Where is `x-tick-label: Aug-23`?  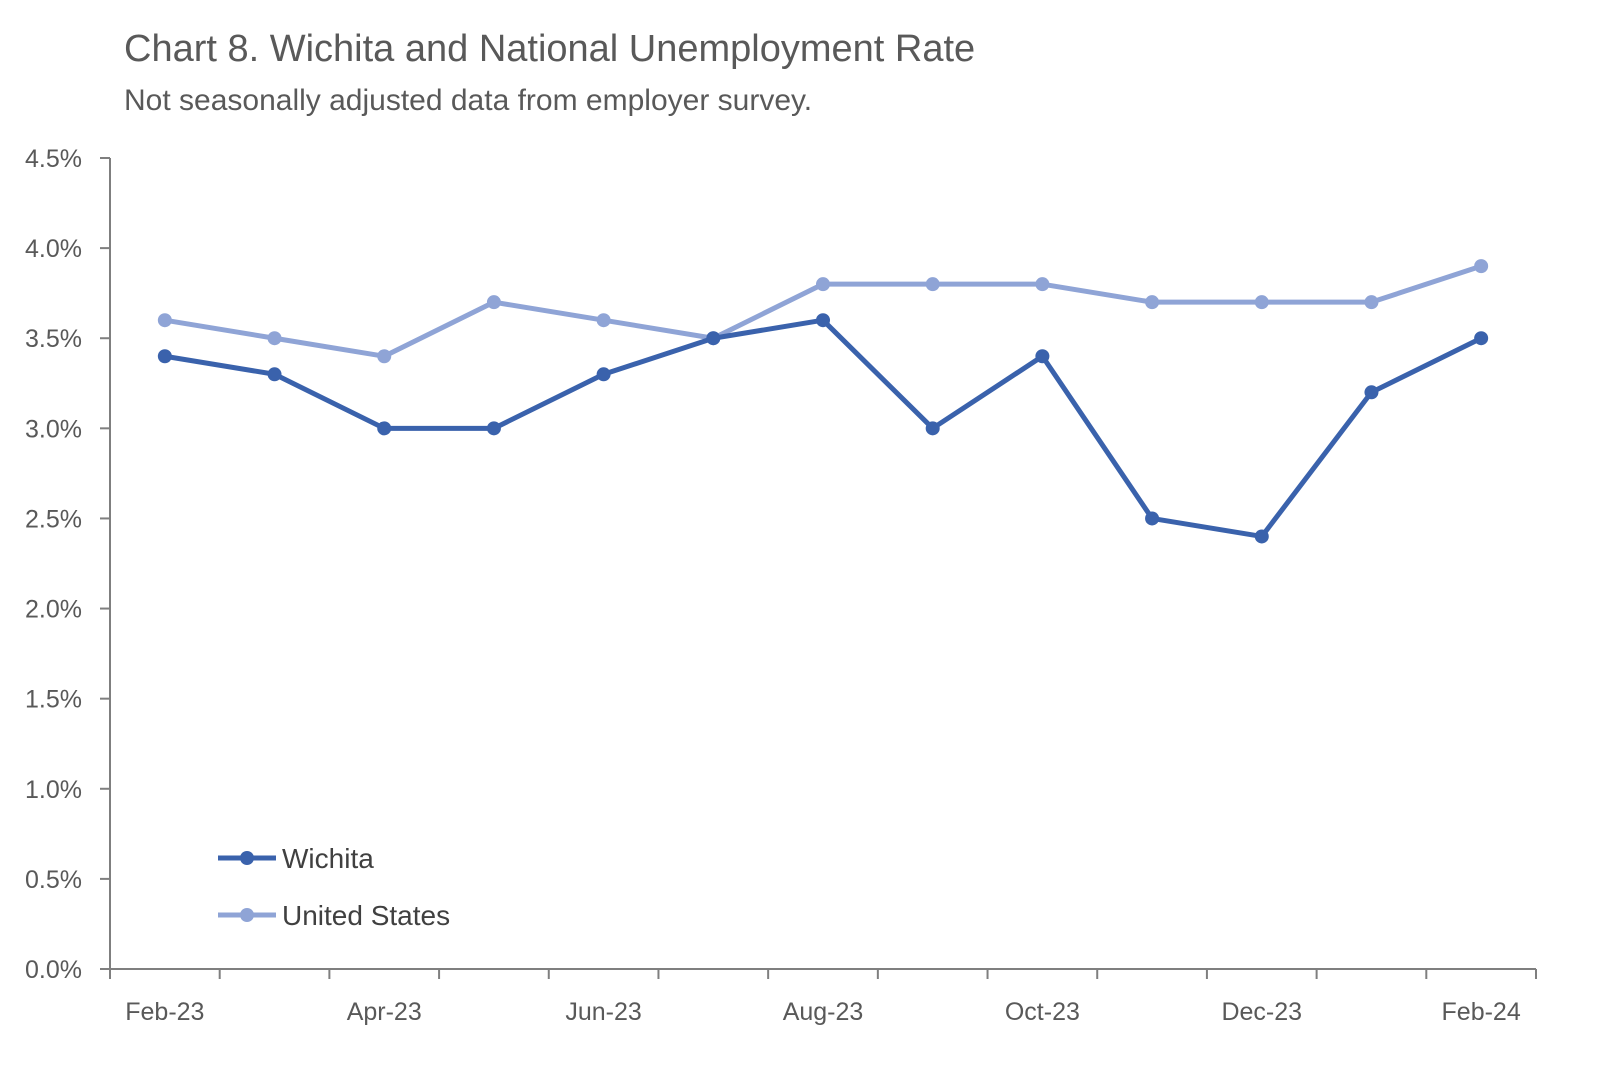 x-tick-label: Aug-23 is located at coordinates (823, 1012).